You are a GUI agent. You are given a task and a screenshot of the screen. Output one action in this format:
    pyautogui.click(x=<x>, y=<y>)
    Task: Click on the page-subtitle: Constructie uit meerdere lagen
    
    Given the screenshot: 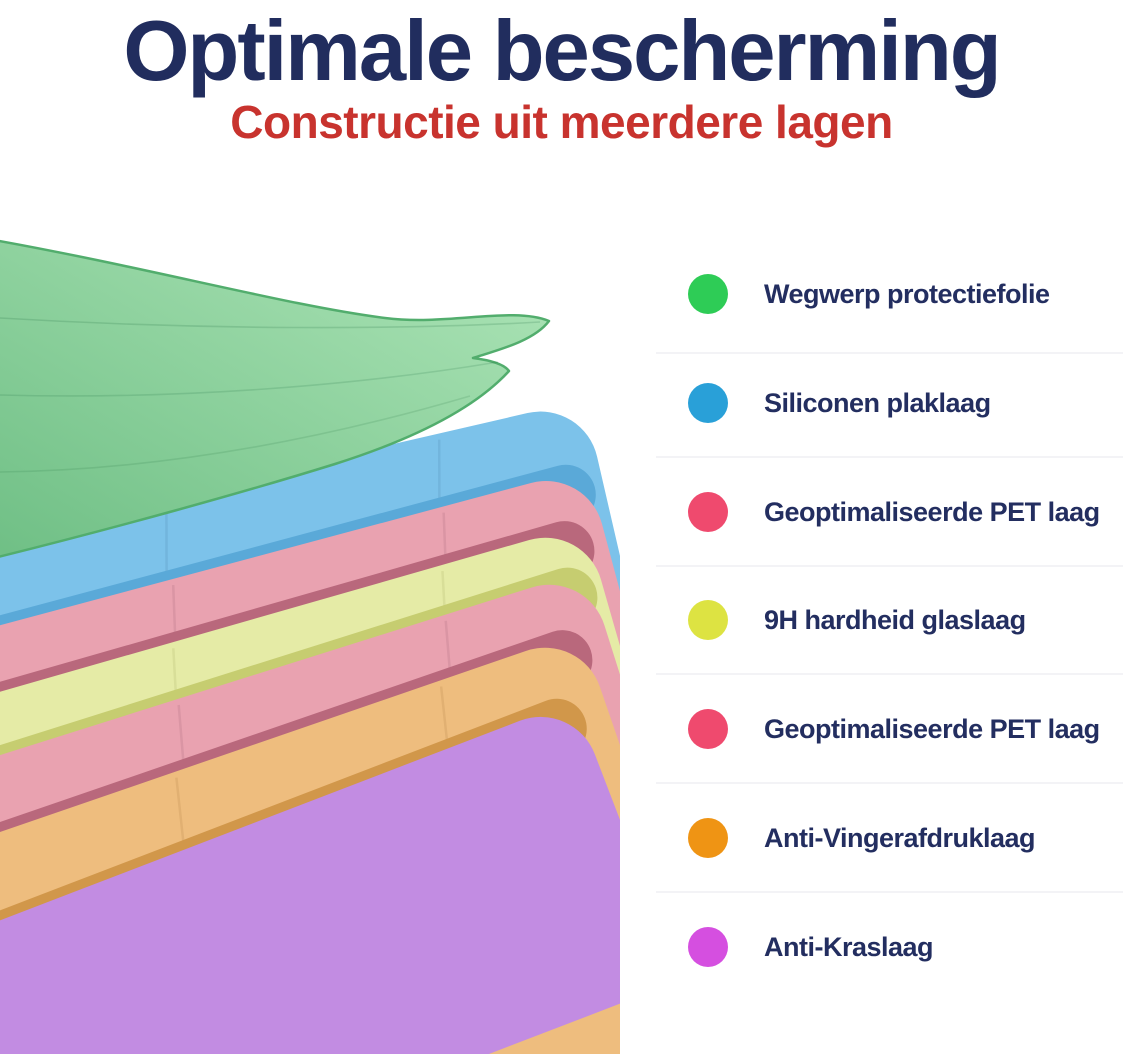 What is the action you would take?
    pyautogui.click(x=561, y=122)
    